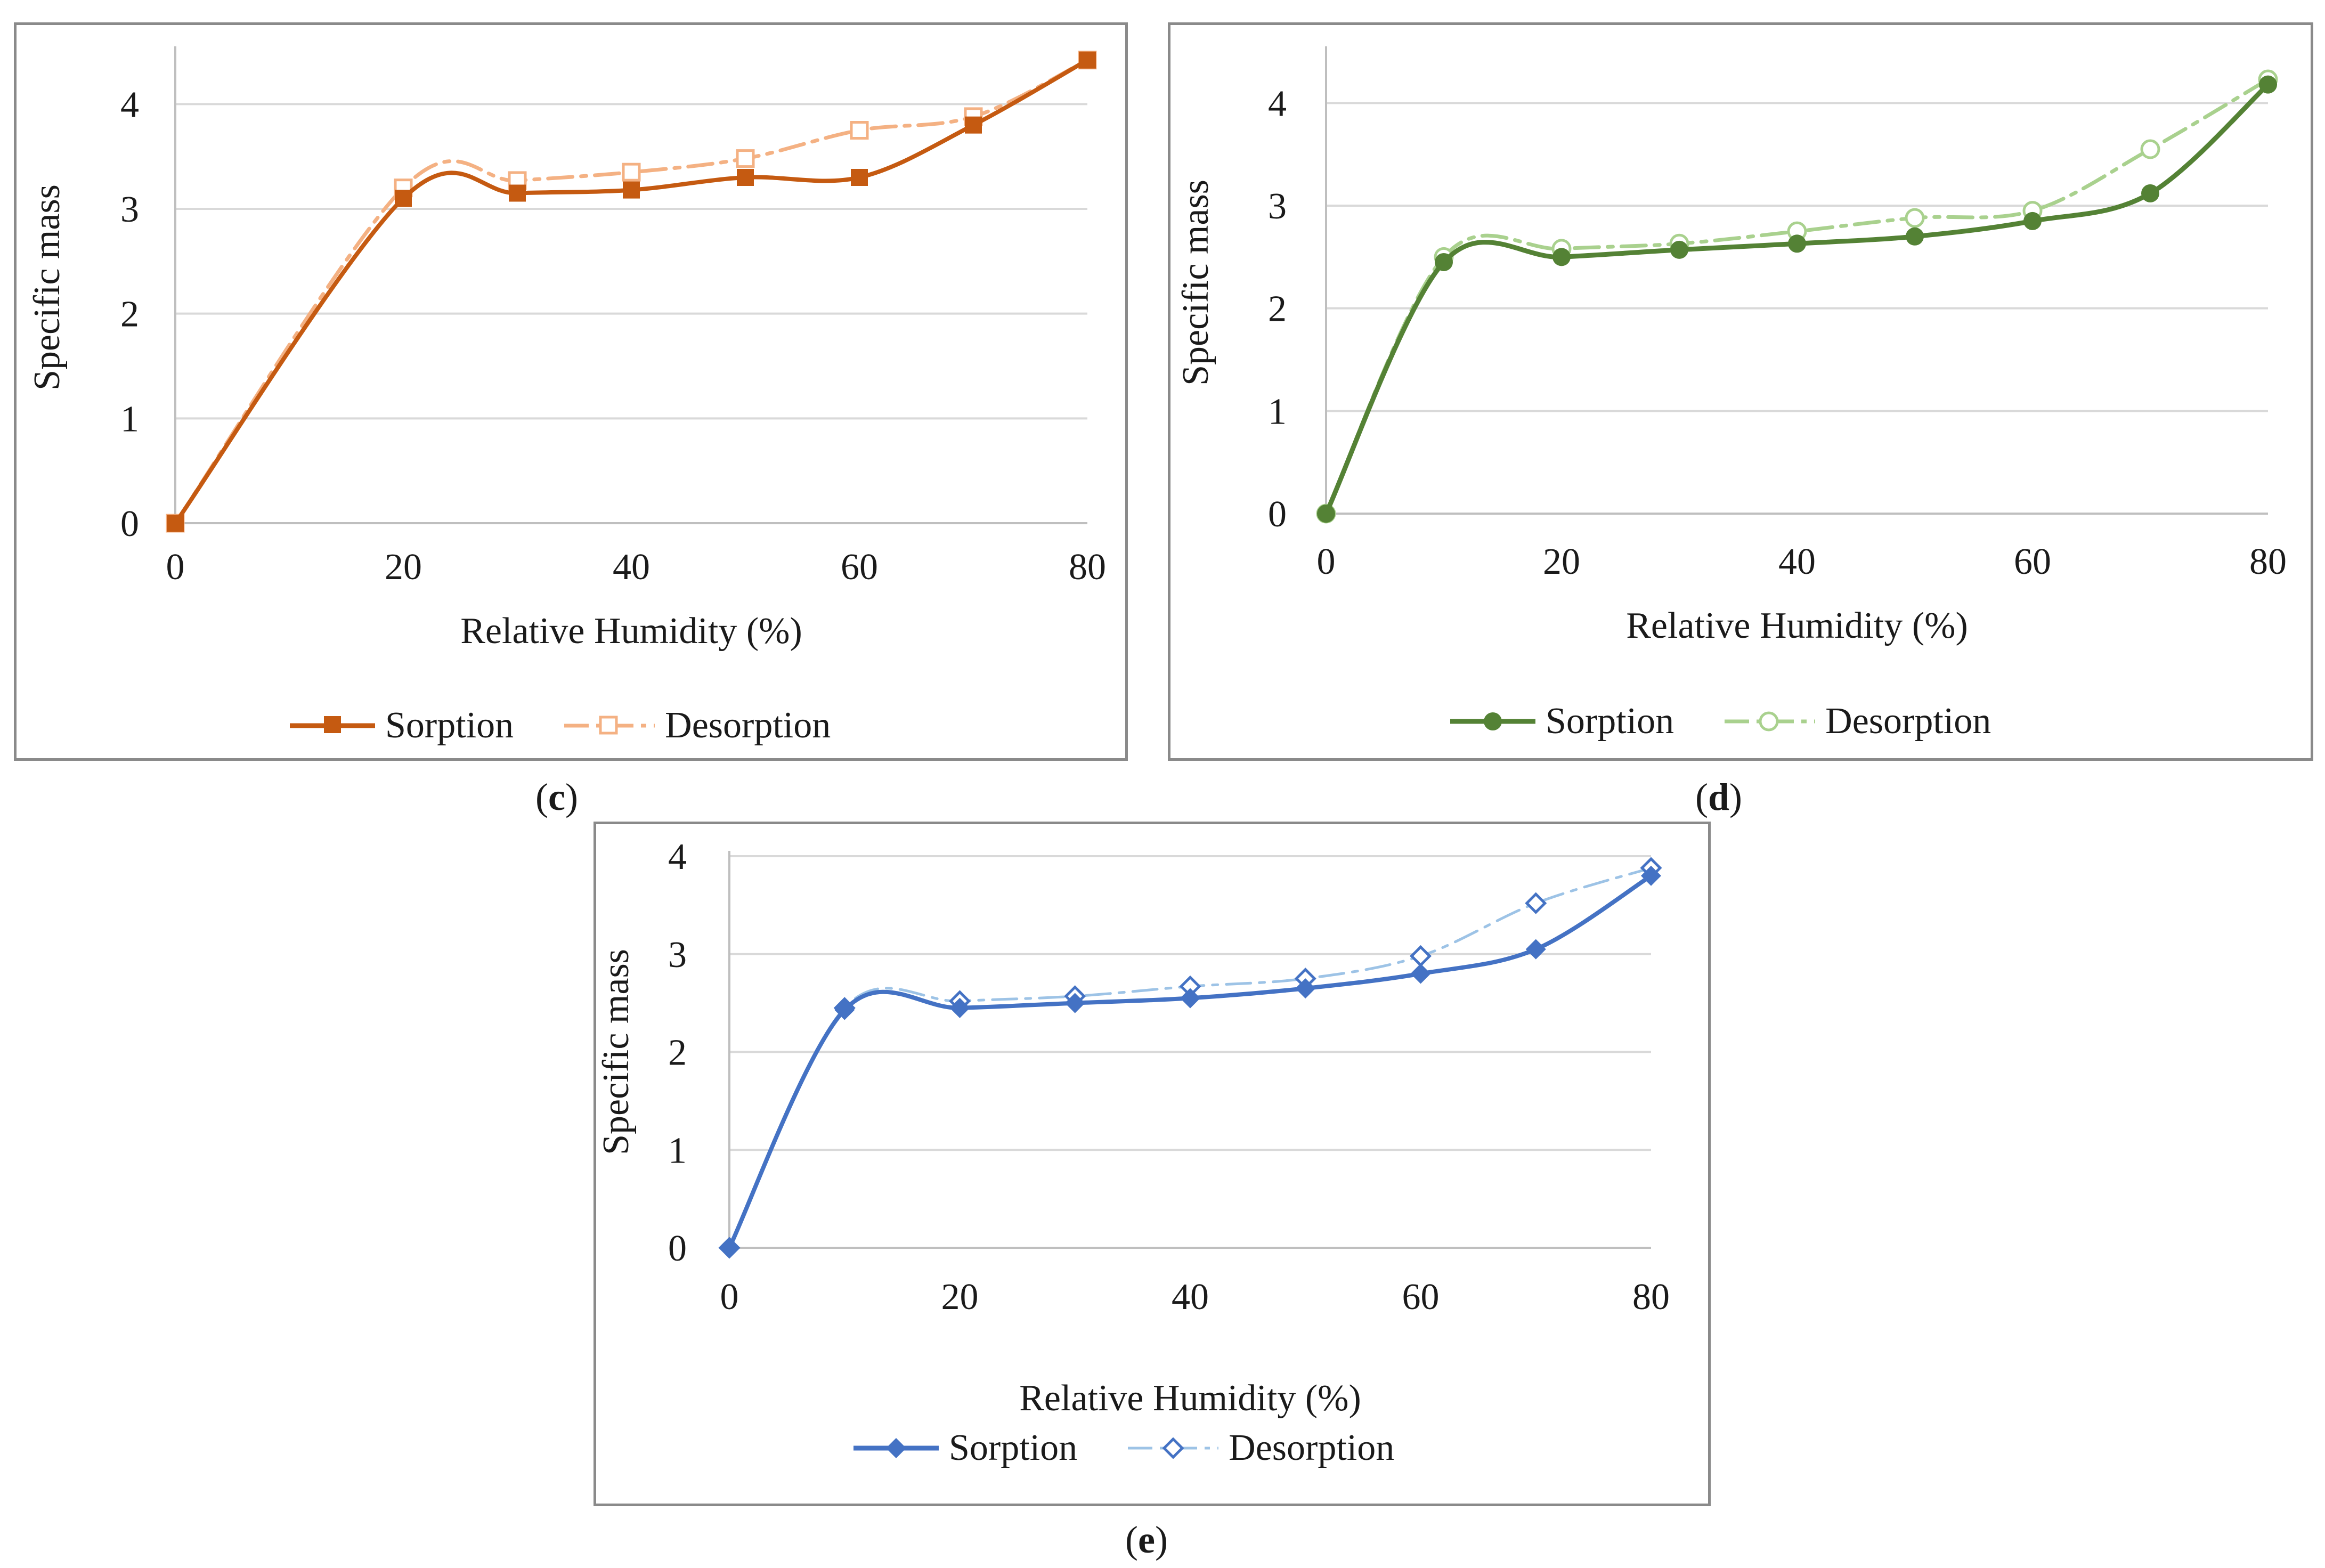 Image resolution: width=2325 pixels, height=1568 pixels. Describe the element at coordinates (1770, 722) in the screenshot. I see `legend-swatch-desorption-d` at that location.